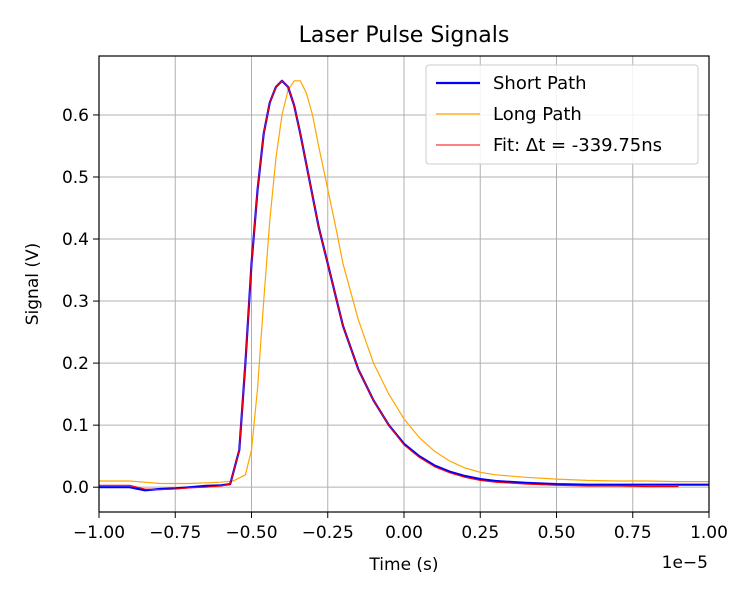  I want to click on x-tick-label: 1.00, so click(709, 533).